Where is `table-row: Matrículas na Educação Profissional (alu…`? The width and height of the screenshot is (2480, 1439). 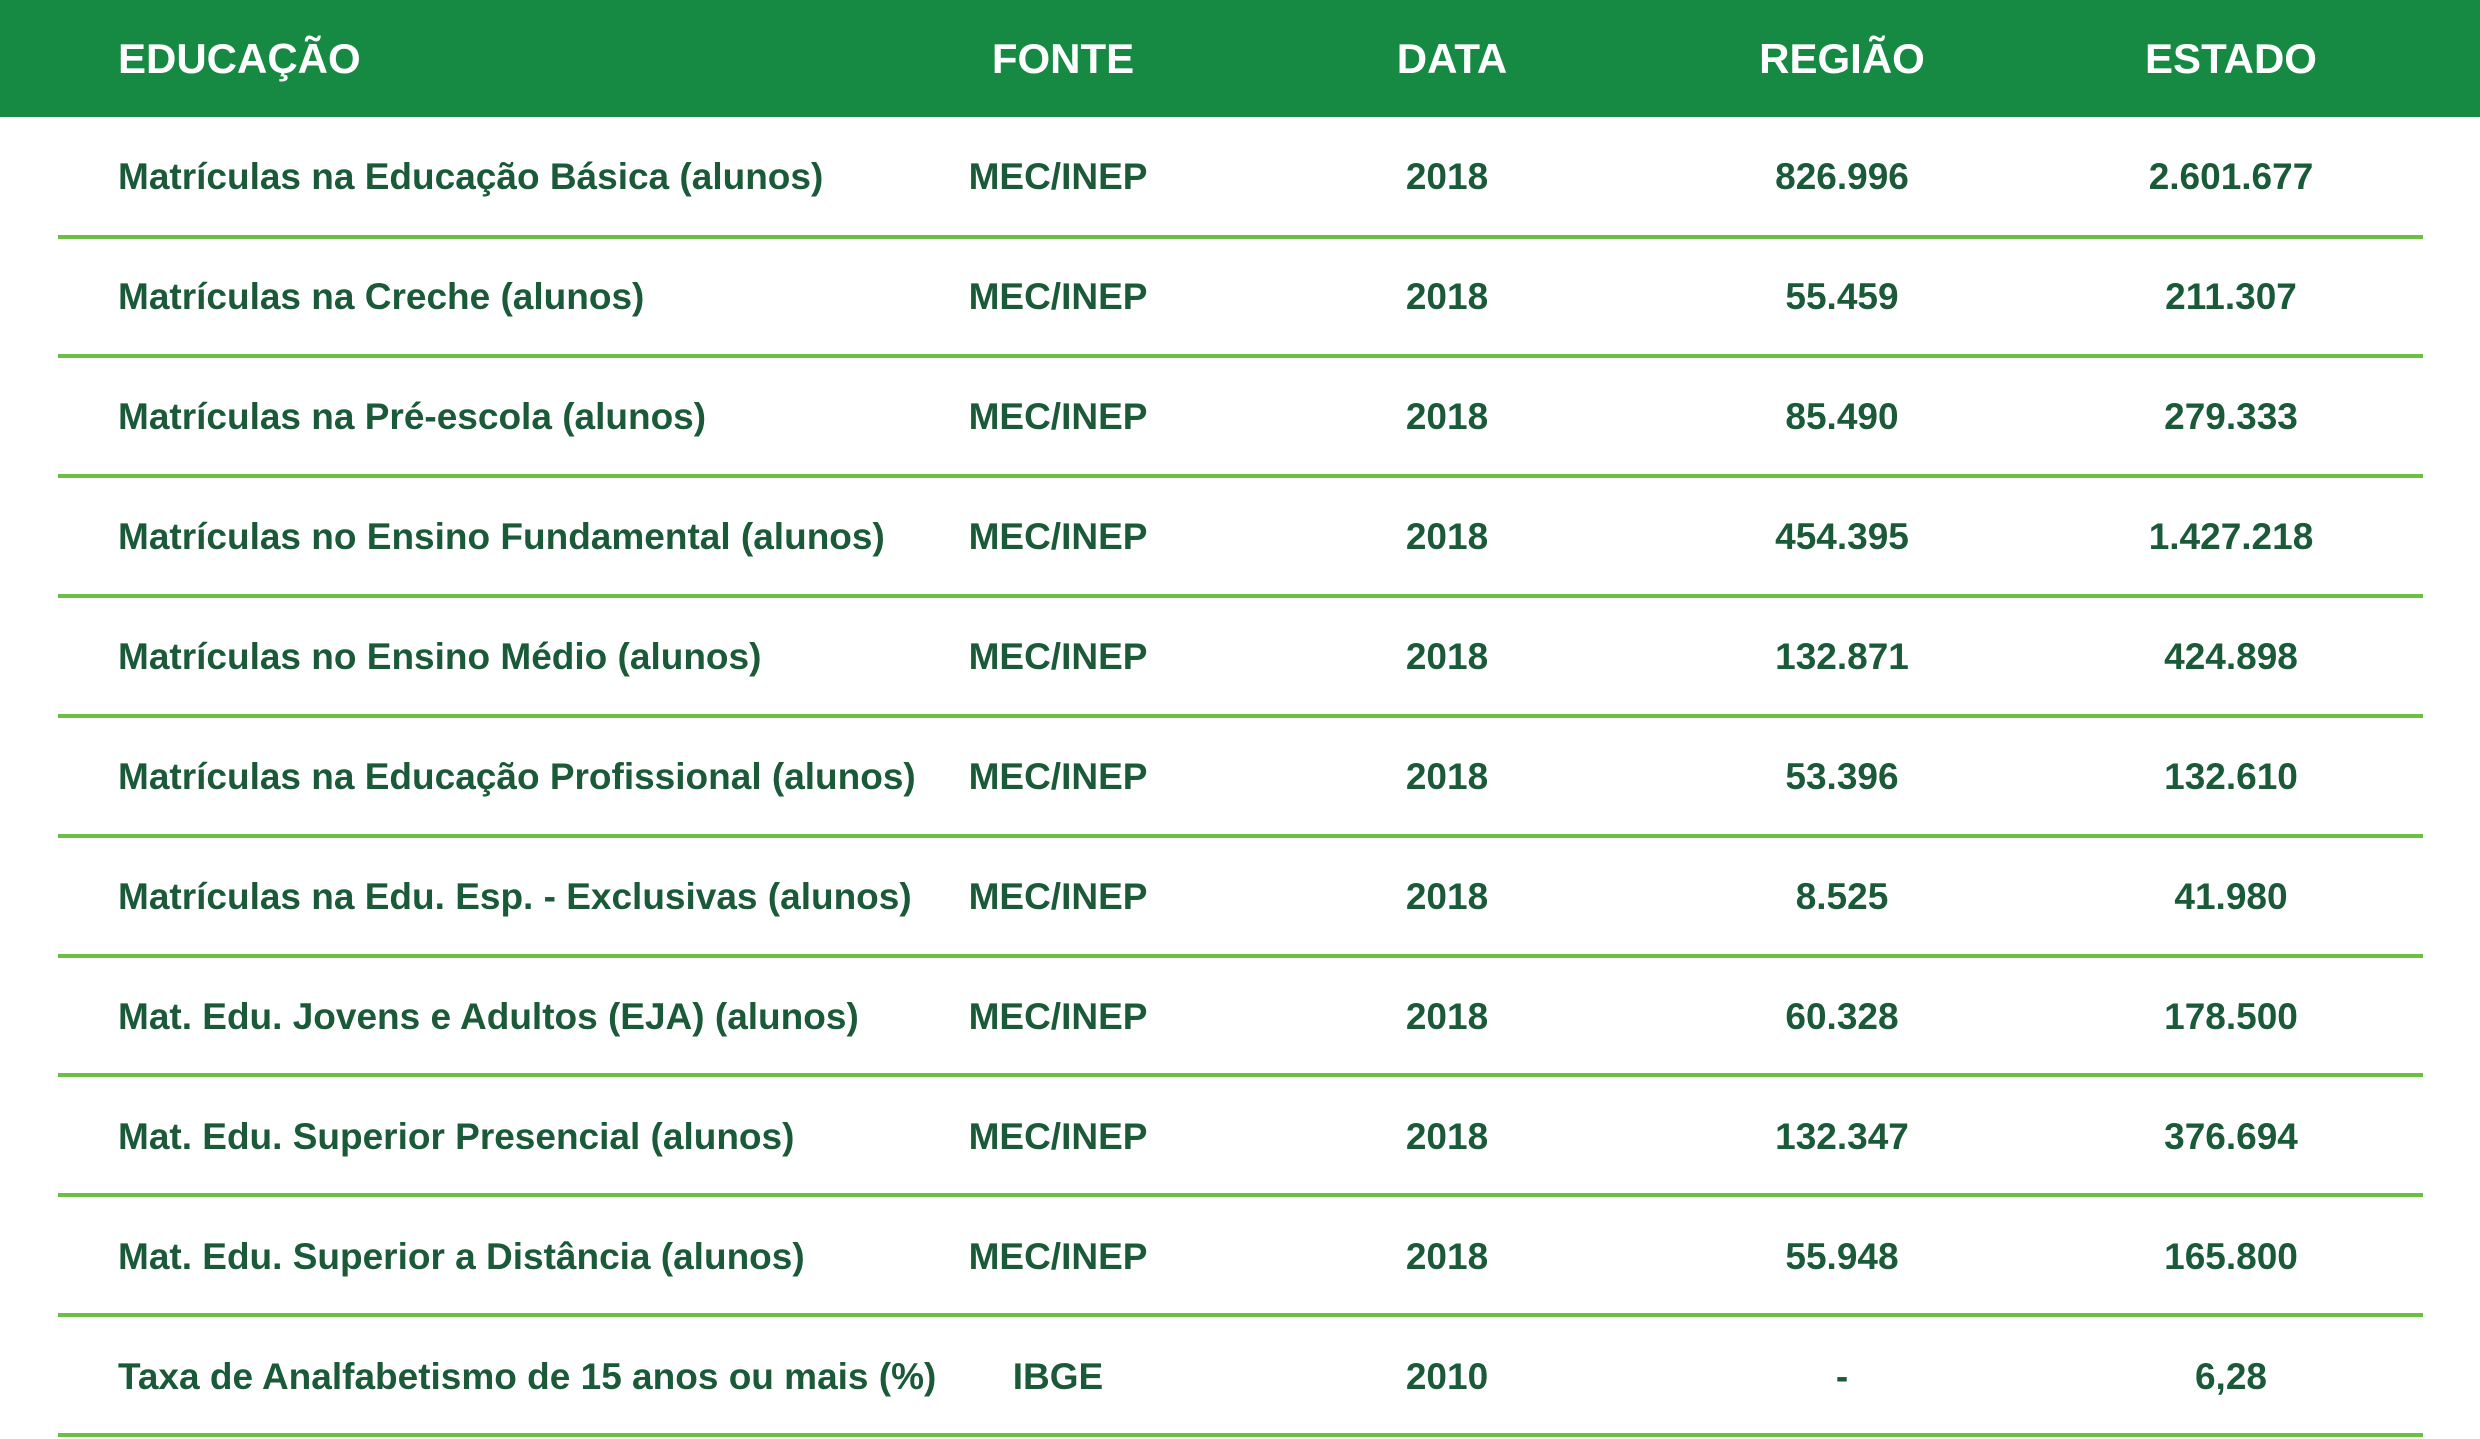 table-row: Matrículas na Educação Profissional (alu… is located at coordinates (1240, 777).